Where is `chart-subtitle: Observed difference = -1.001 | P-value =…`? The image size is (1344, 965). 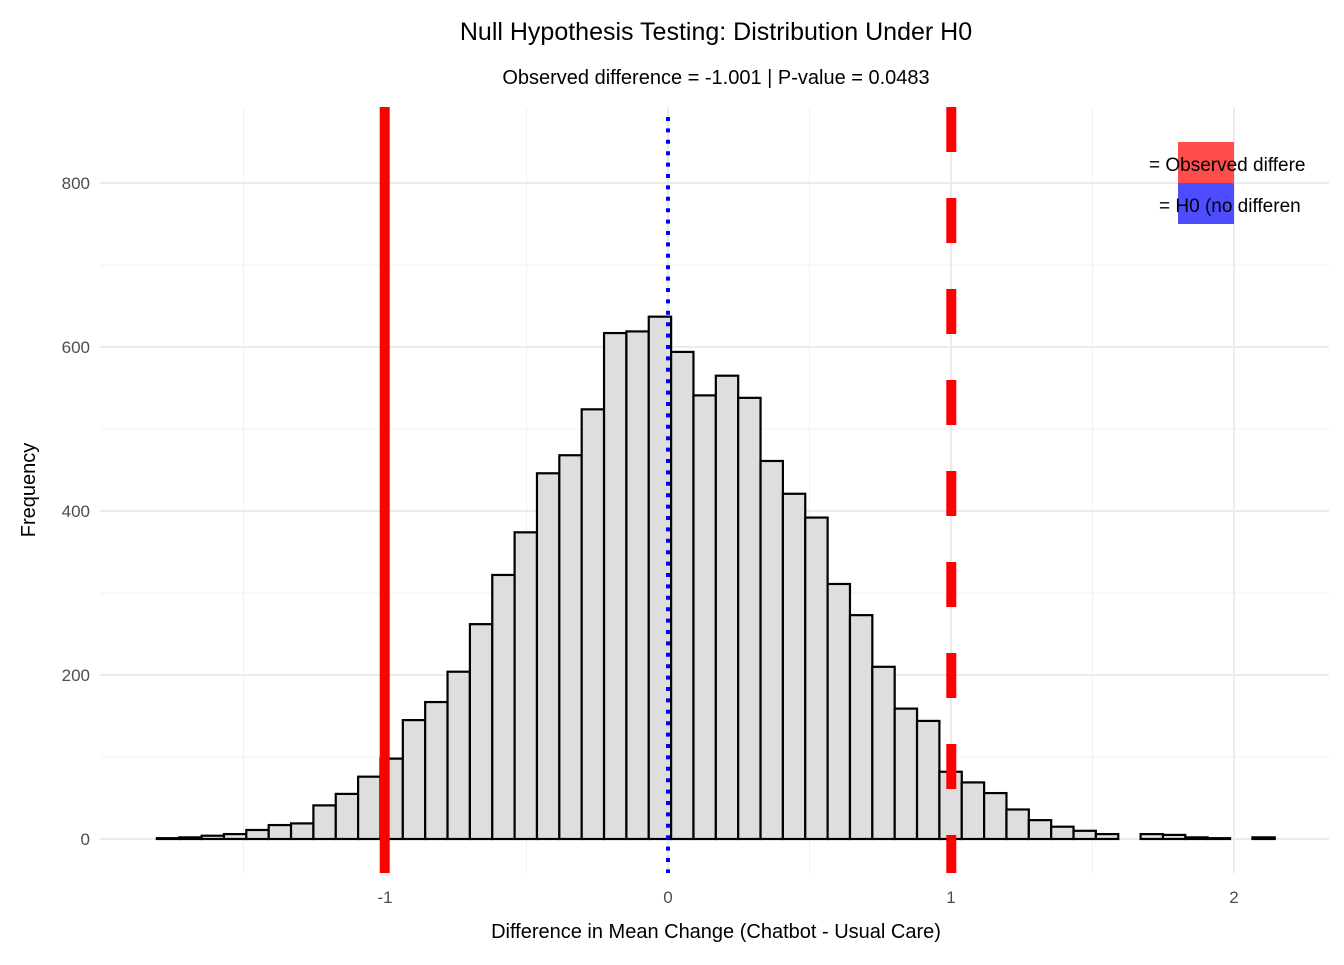 chart-subtitle: Observed difference = -1.001 | P-value =… is located at coordinates (715, 78).